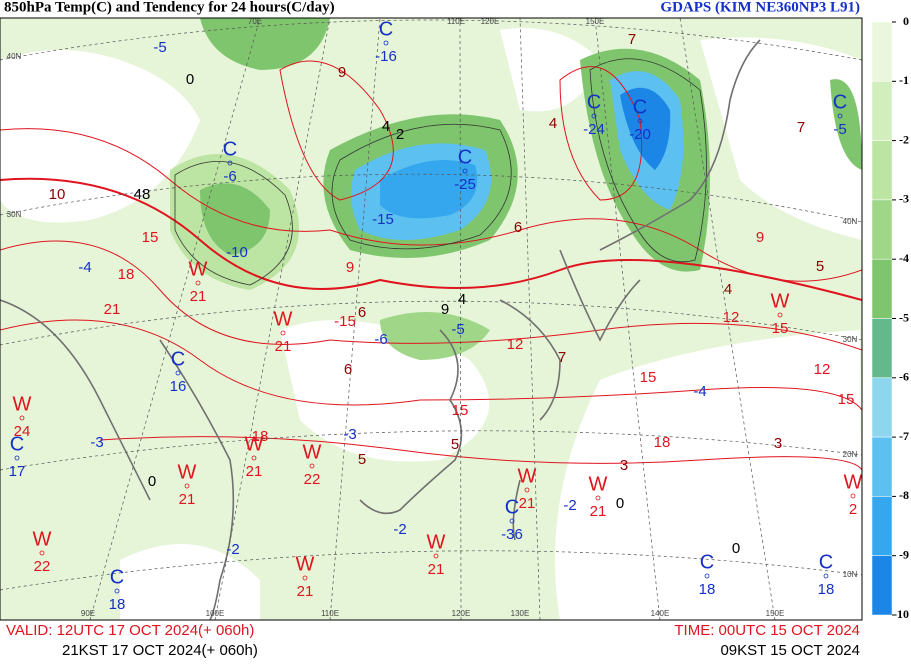 This screenshot has height=665, width=911. Describe the element at coordinates (126, 274) in the screenshot. I see `contour-label: 18` at that location.